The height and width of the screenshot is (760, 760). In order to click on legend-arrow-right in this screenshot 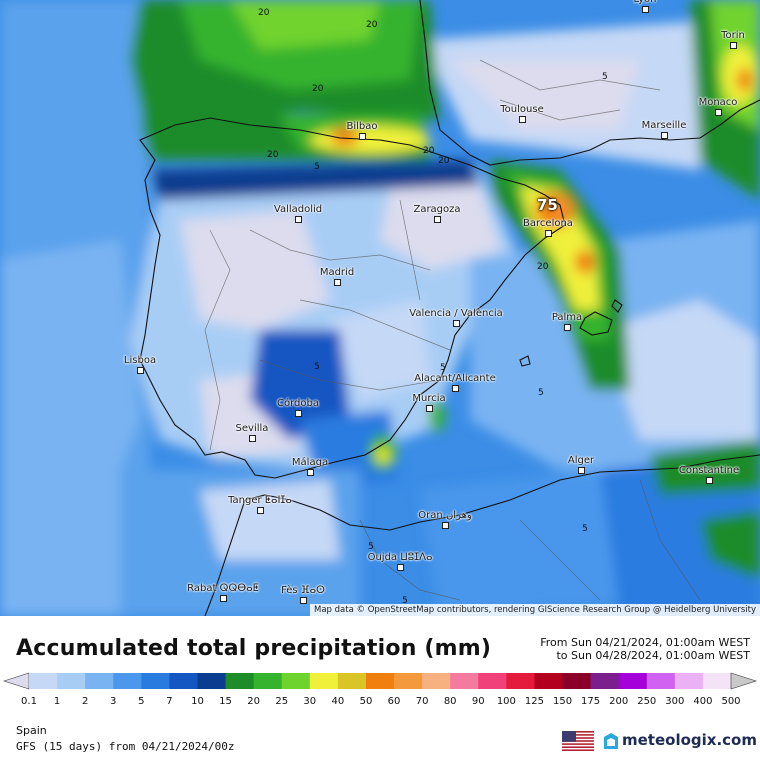, I will do `click(743, 681)`.